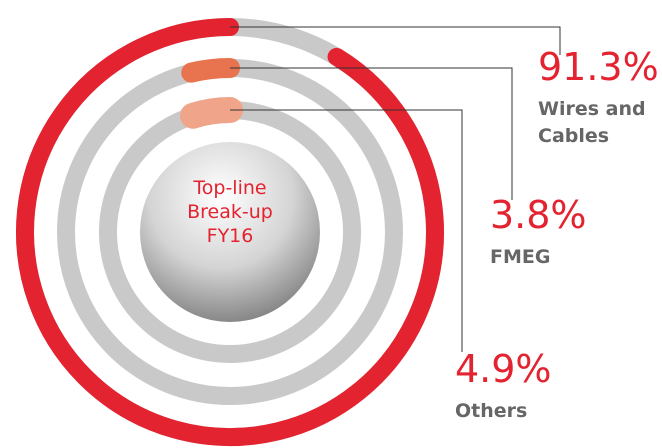 This screenshot has width=662, height=448. I want to click on category-text: Wires and Cables, so click(592, 122).